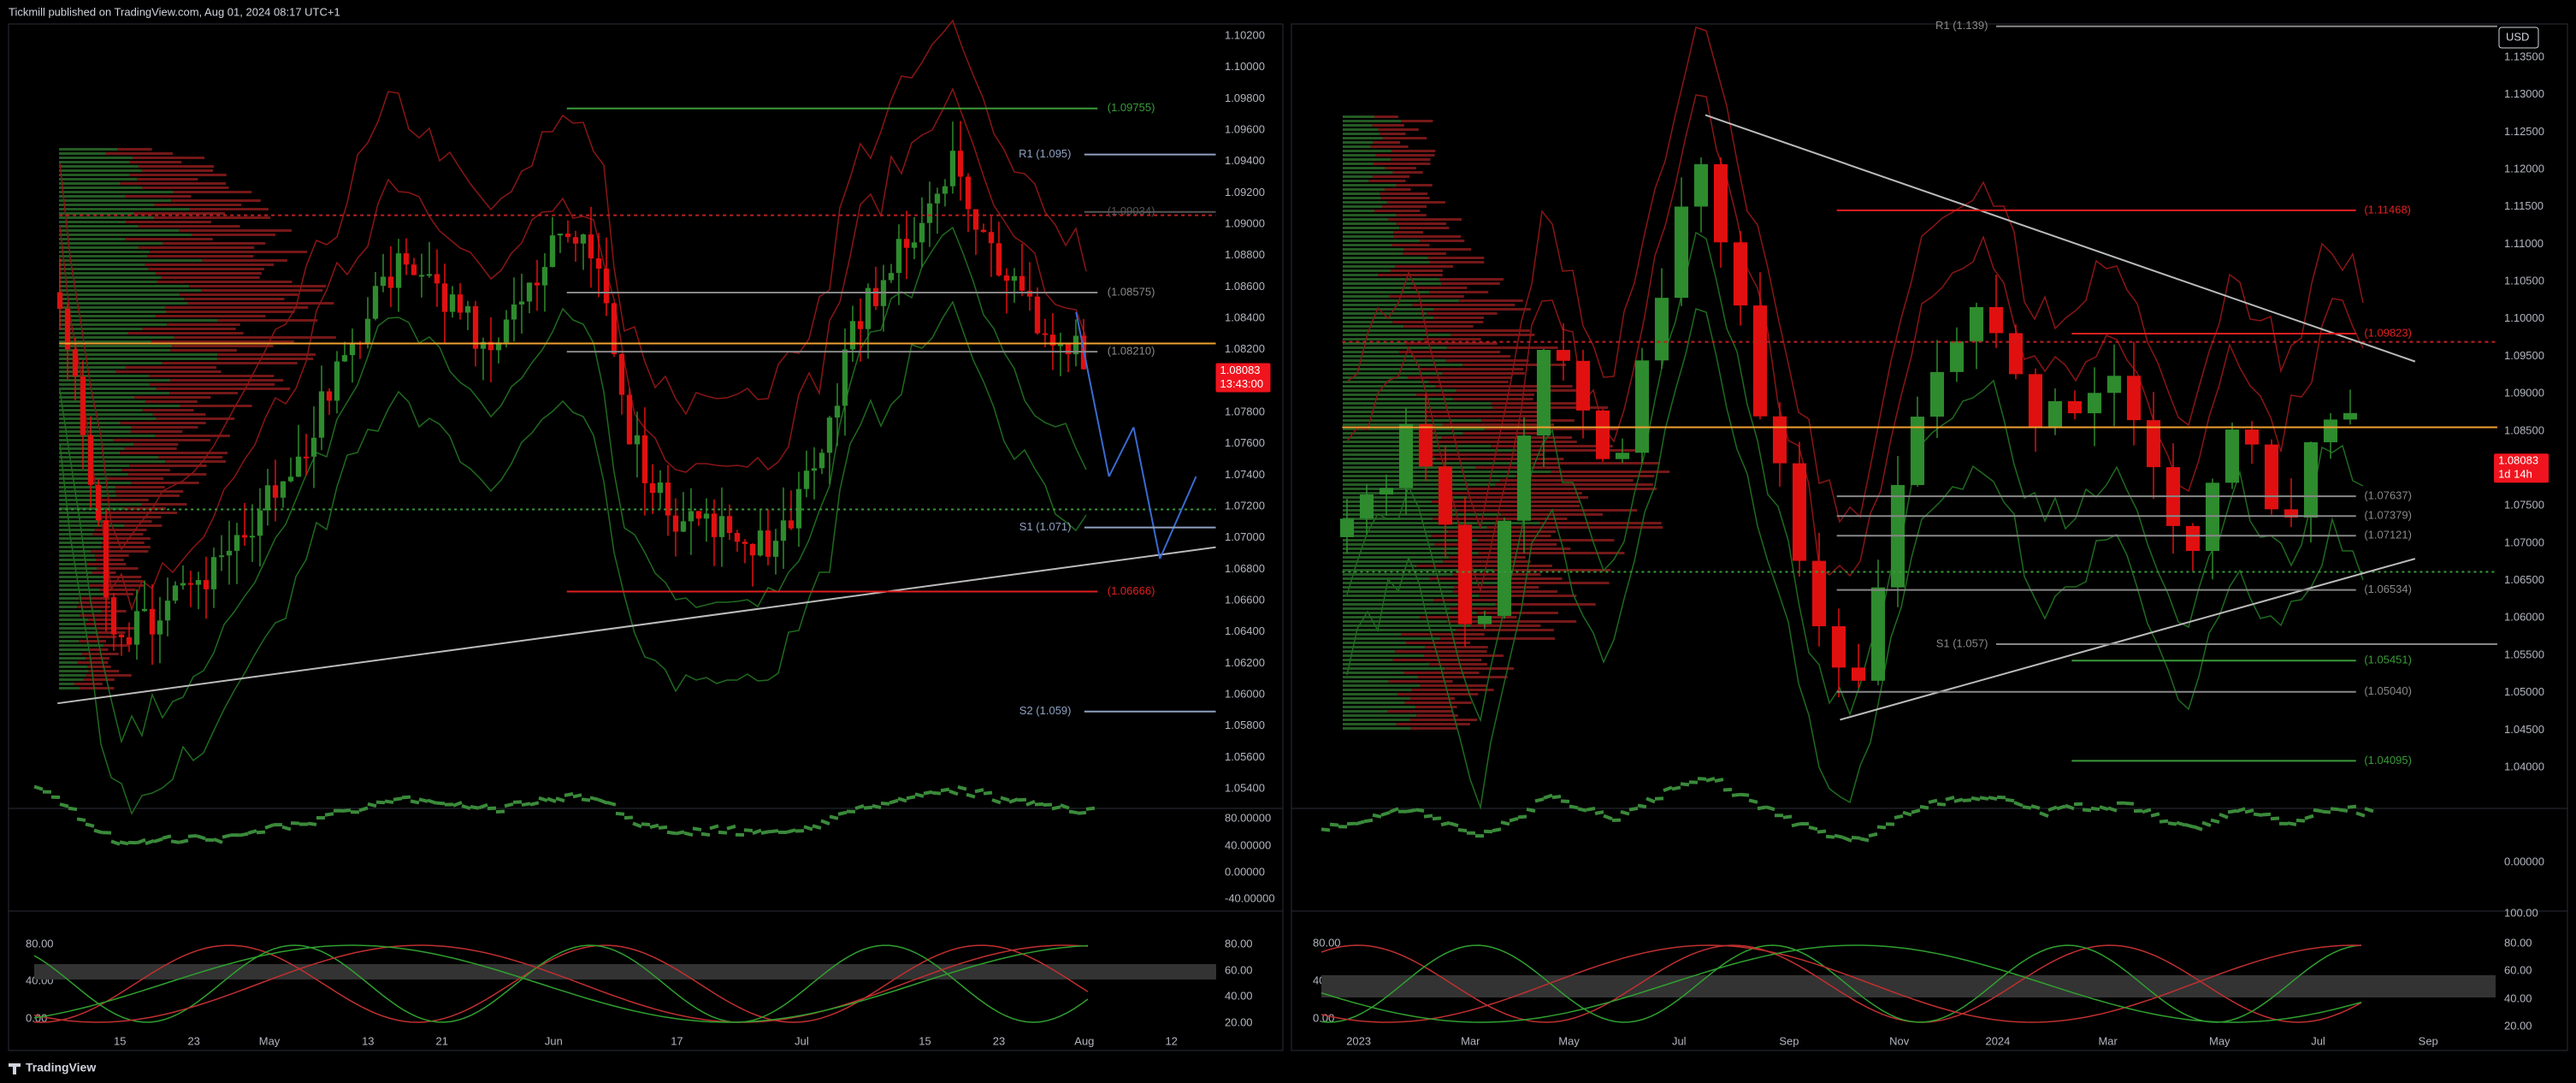  I want to click on price-axis-label: 1.06400, so click(1245, 630).